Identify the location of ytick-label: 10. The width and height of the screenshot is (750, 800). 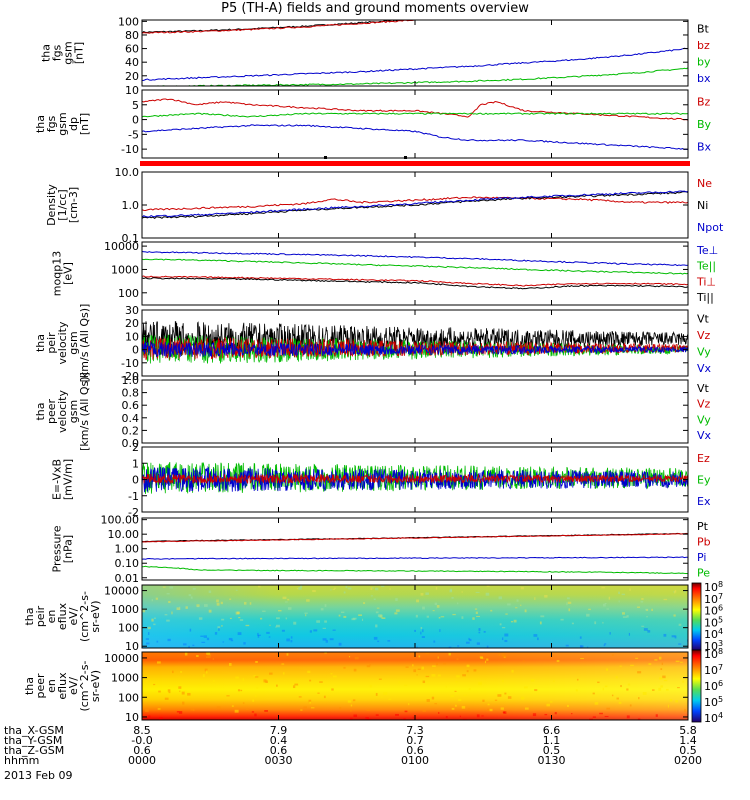
(132, 90).